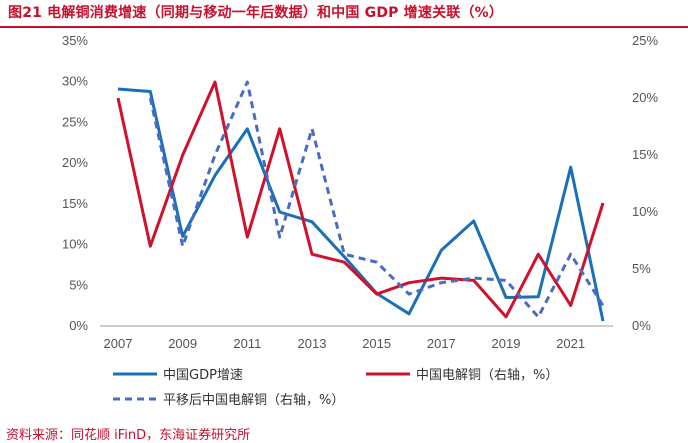 This screenshot has width=688, height=443. What do you see at coordinates (118, 343) in the screenshot?
I see `x-tick-label: 2007` at bounding box center [118, 343].